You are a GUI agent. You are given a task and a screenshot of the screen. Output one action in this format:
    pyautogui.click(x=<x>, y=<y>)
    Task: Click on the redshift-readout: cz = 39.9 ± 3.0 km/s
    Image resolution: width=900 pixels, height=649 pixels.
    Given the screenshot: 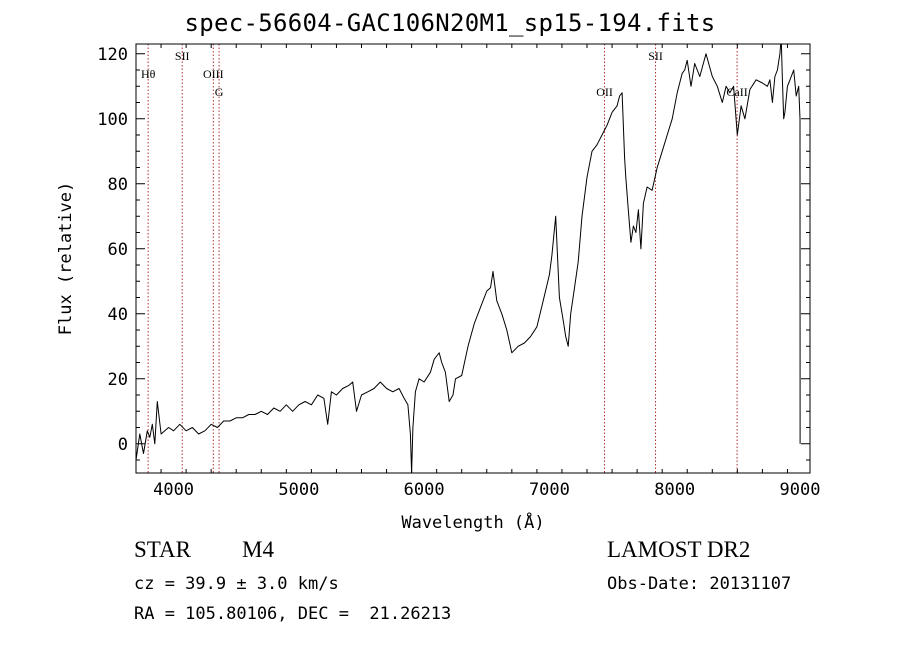 What is the action you would take?
    pyautogui.click(x=236, y=584)
    